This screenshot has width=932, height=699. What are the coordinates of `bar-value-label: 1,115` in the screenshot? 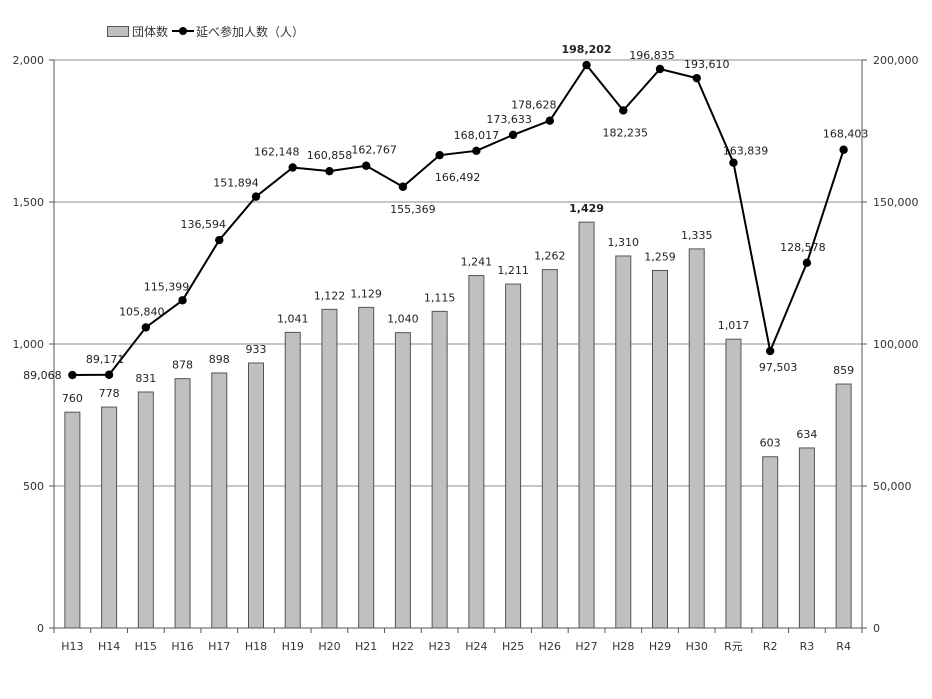 It's located at (440, 297).